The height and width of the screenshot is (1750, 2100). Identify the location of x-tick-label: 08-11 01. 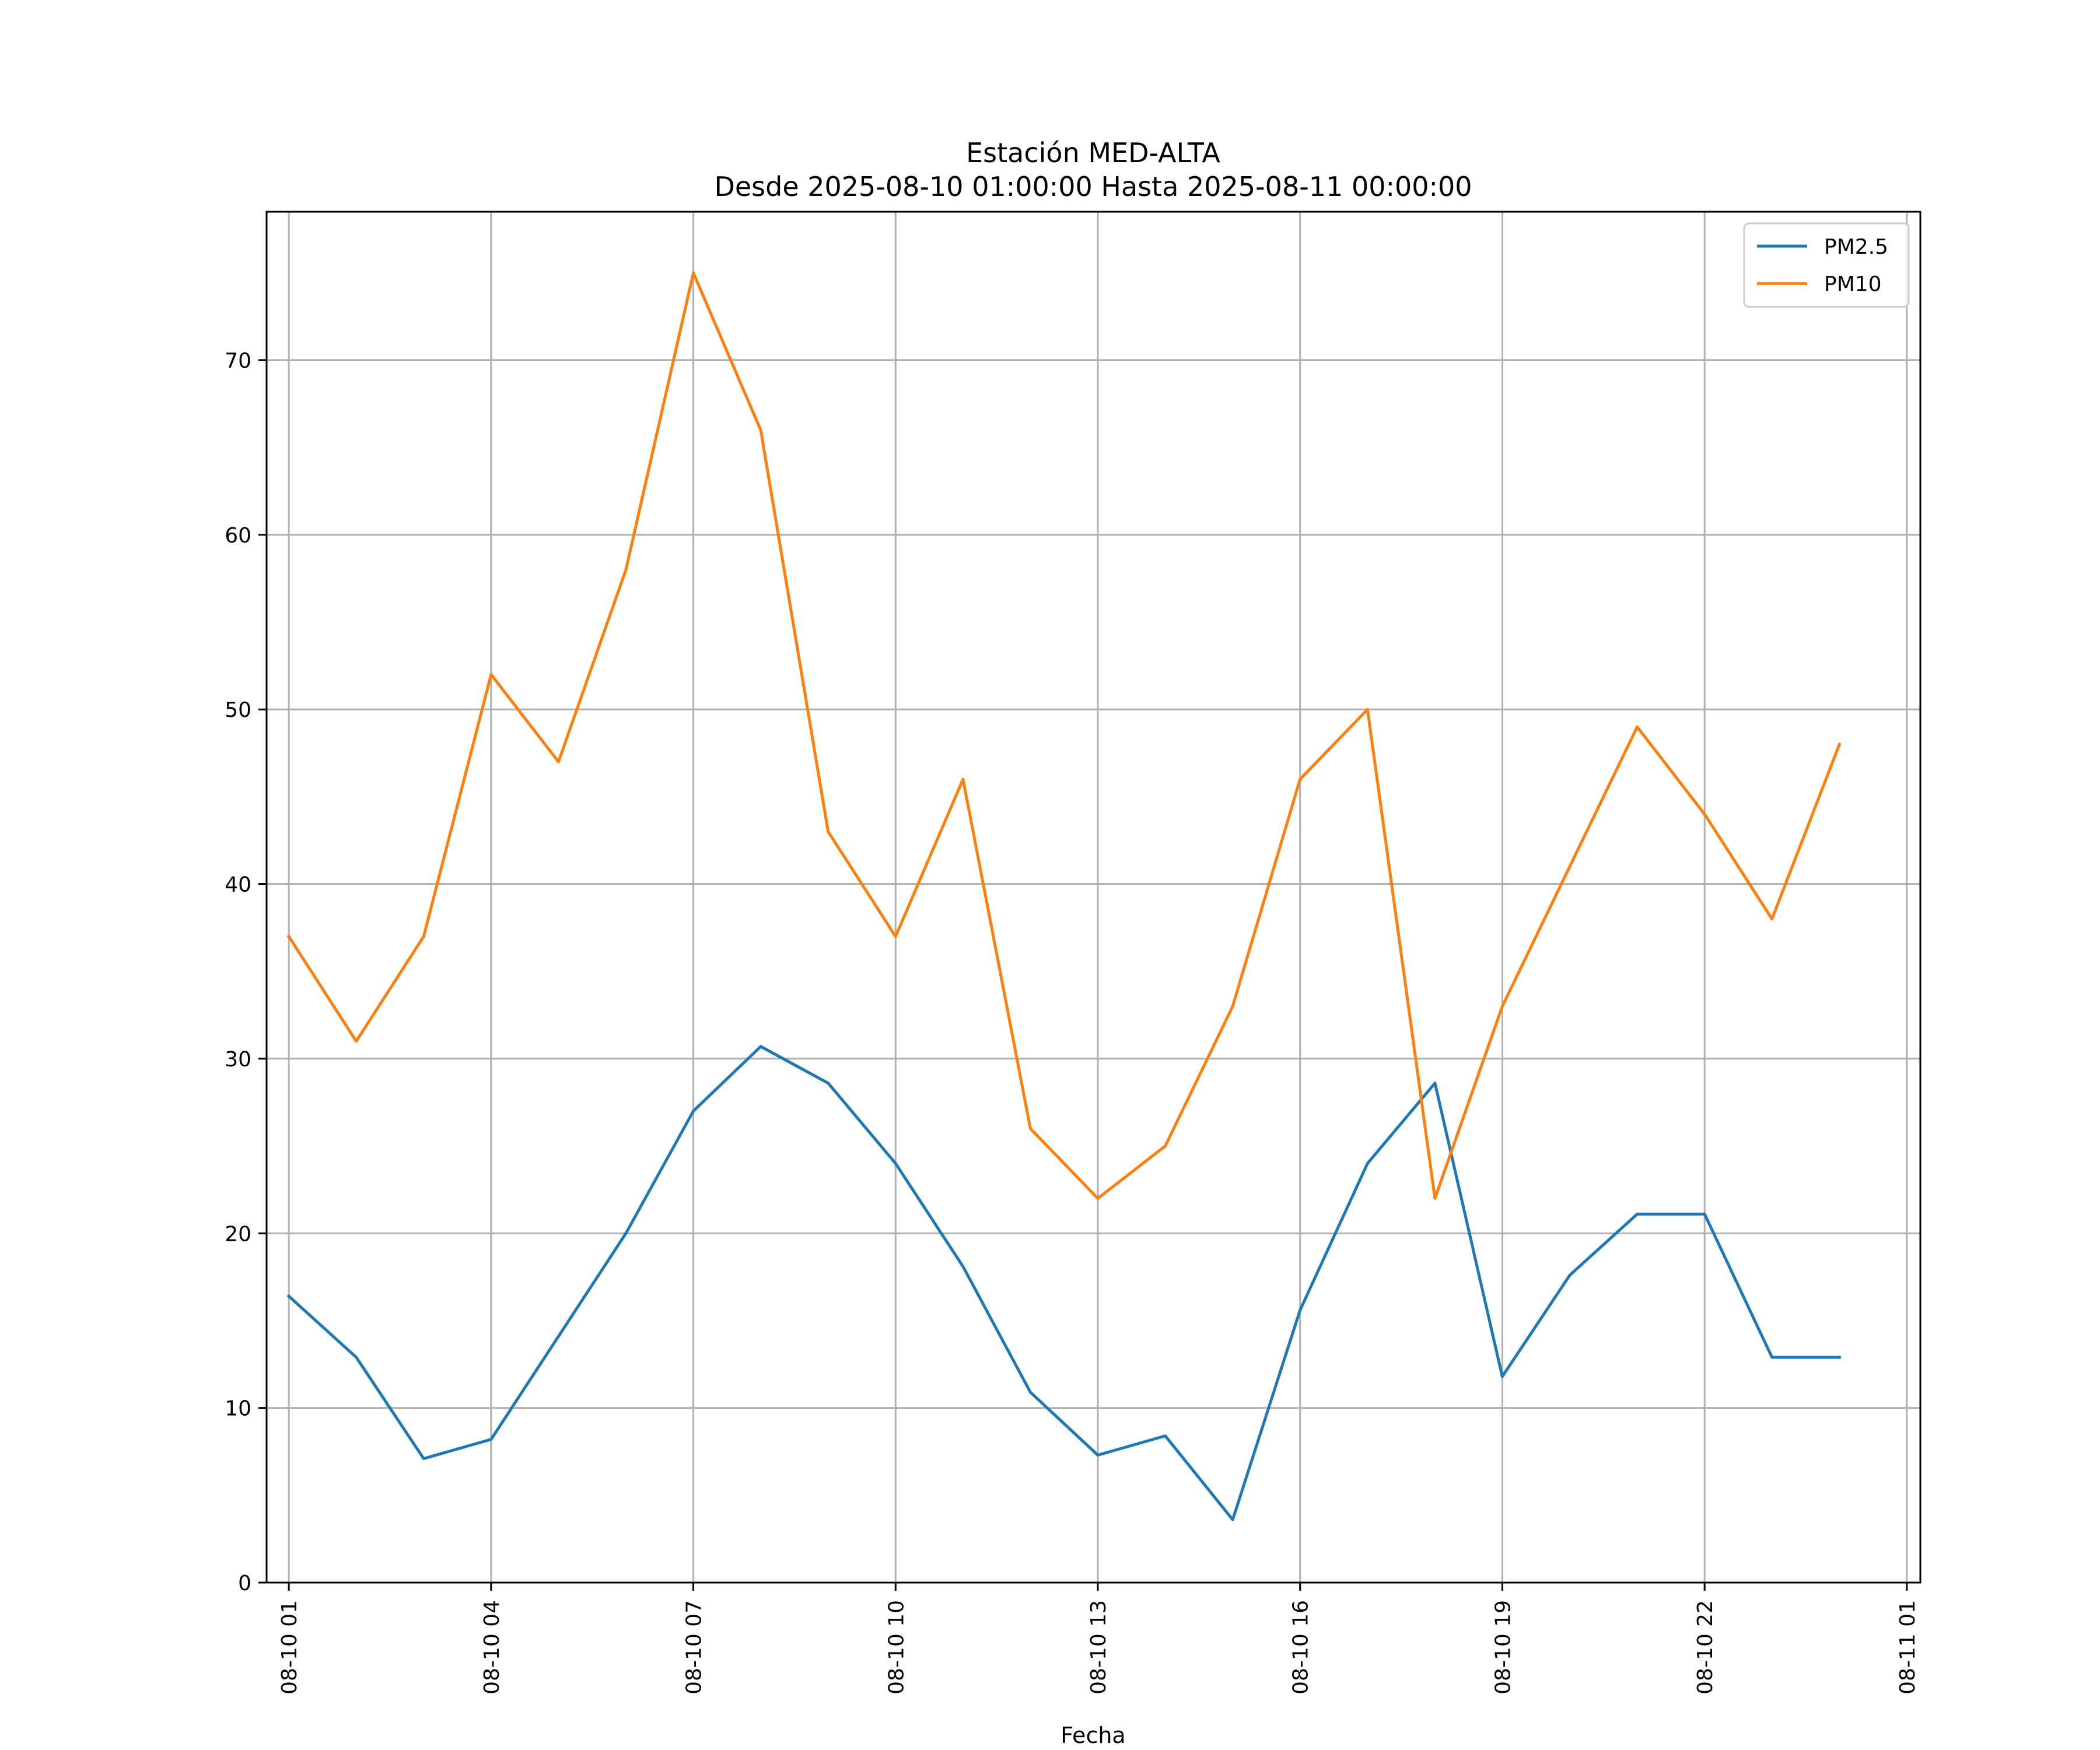
(1908, 1647).